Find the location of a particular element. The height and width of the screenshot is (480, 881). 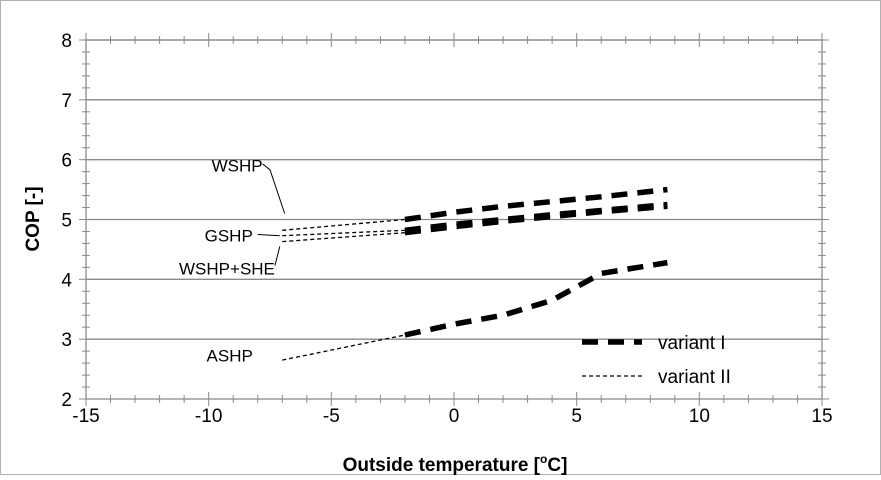

series-line-wshp-variant-i is located at coordinates (536, 204).